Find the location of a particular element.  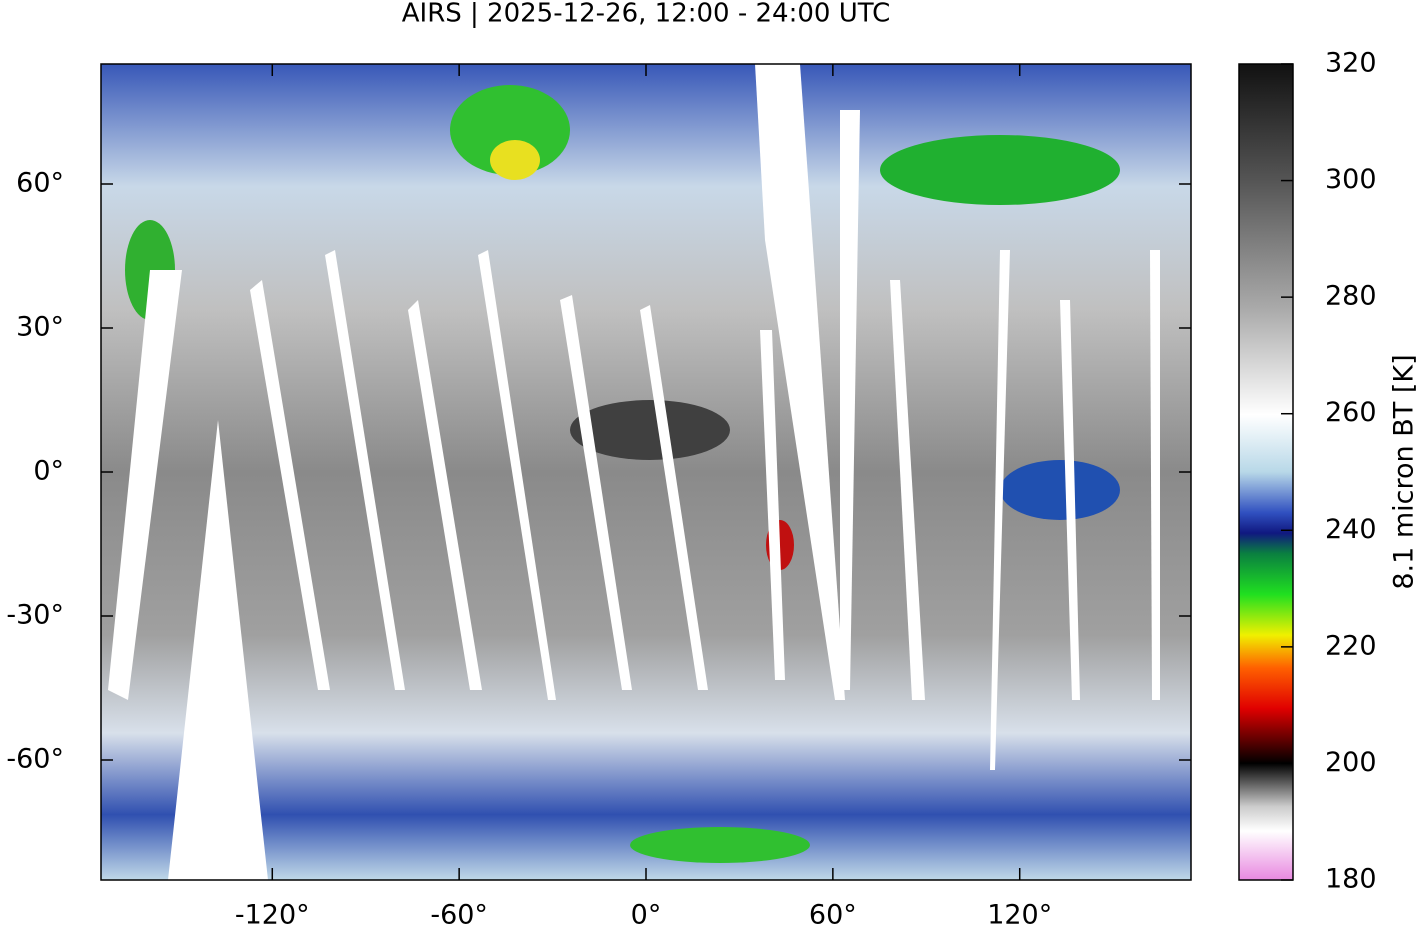

x-tick-label: 60° is located at coordinates (833, 915).